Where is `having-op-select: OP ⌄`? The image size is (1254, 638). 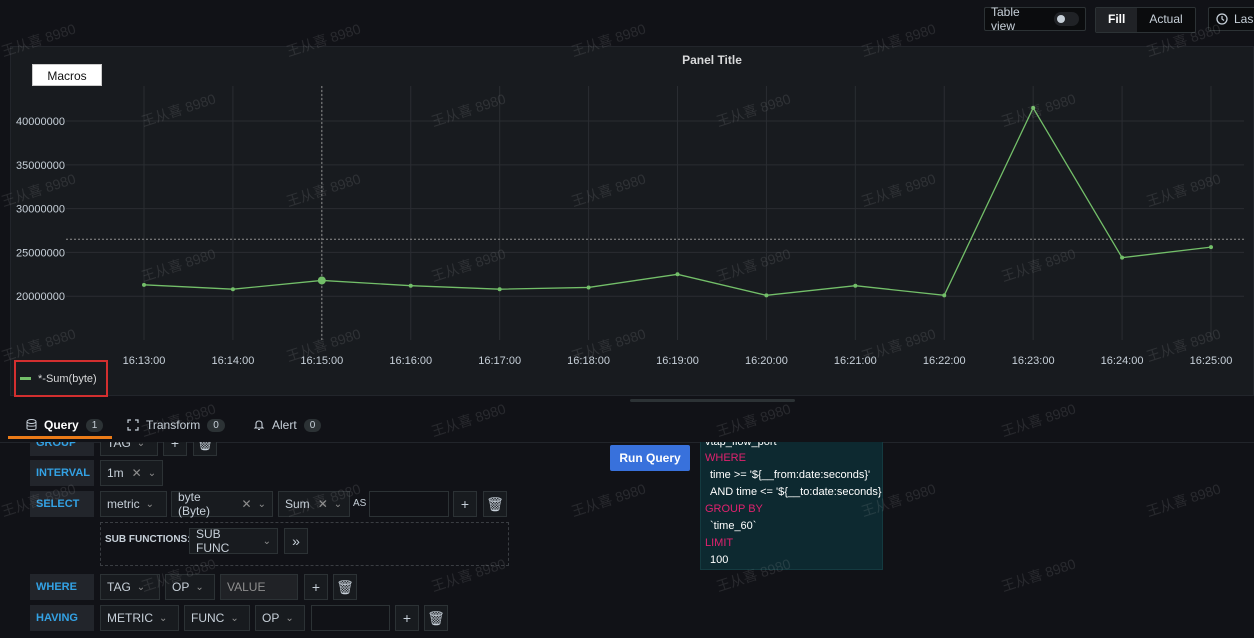 having-op-select: OP ⌄ is located at coordinates (280, 618).